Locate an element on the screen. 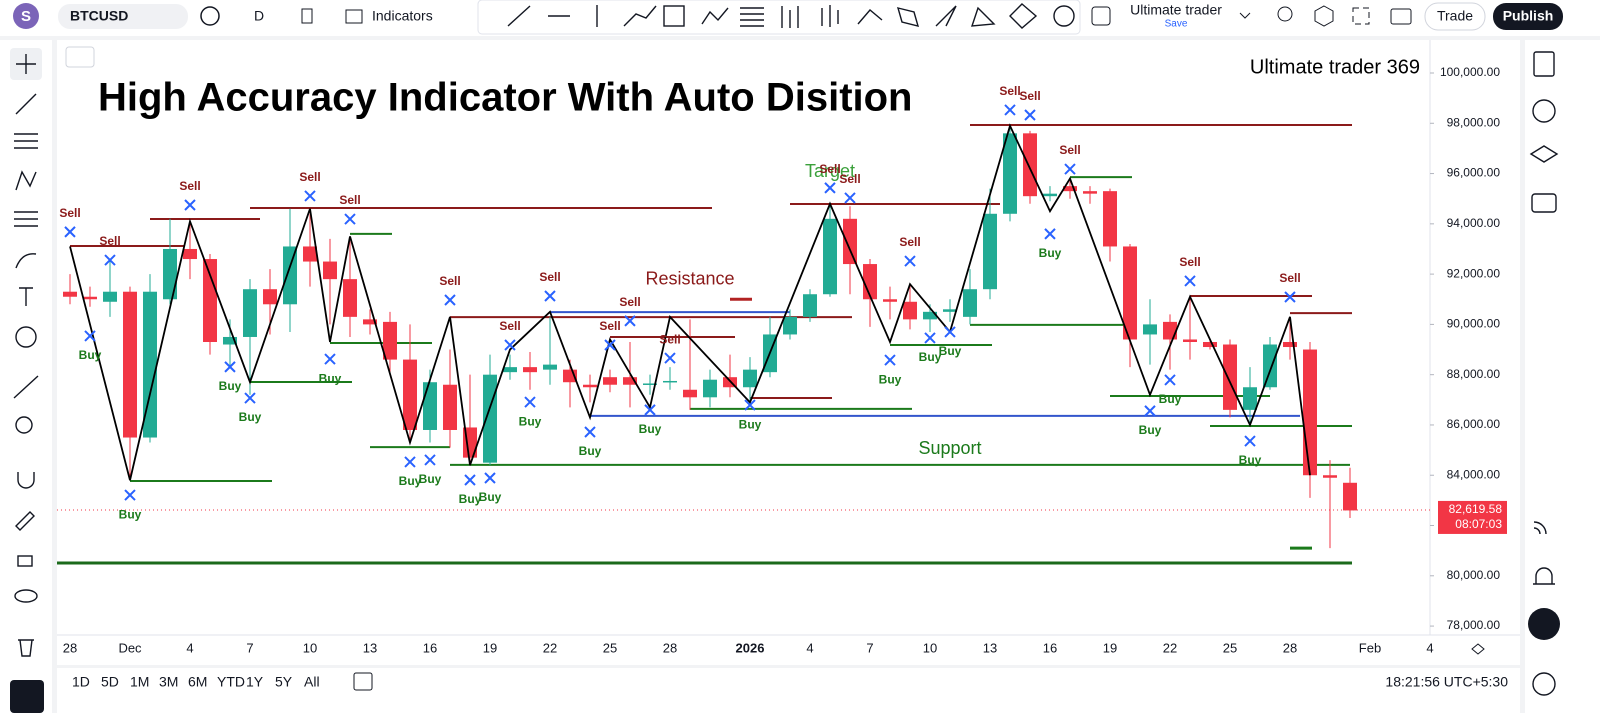 The height and width of the screenshot is (713, 1600). trade-label: Trade is located at coordinates (1455, 16).